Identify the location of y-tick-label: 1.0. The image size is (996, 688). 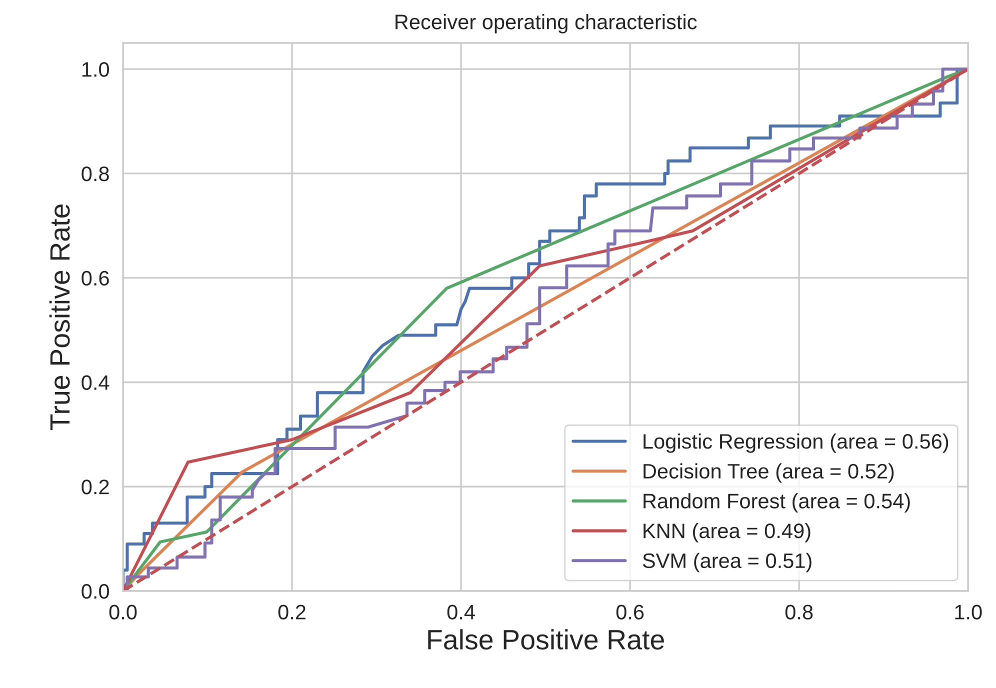
(95, 69).